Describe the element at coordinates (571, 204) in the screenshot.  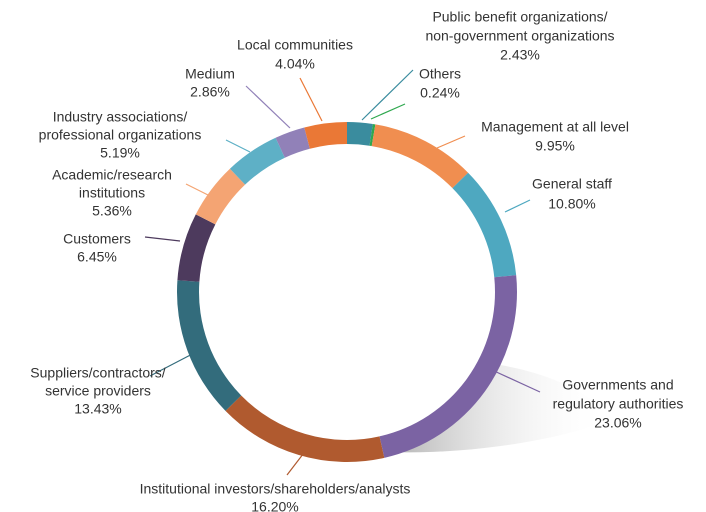
I see `value-label: 10.80%` at that location.